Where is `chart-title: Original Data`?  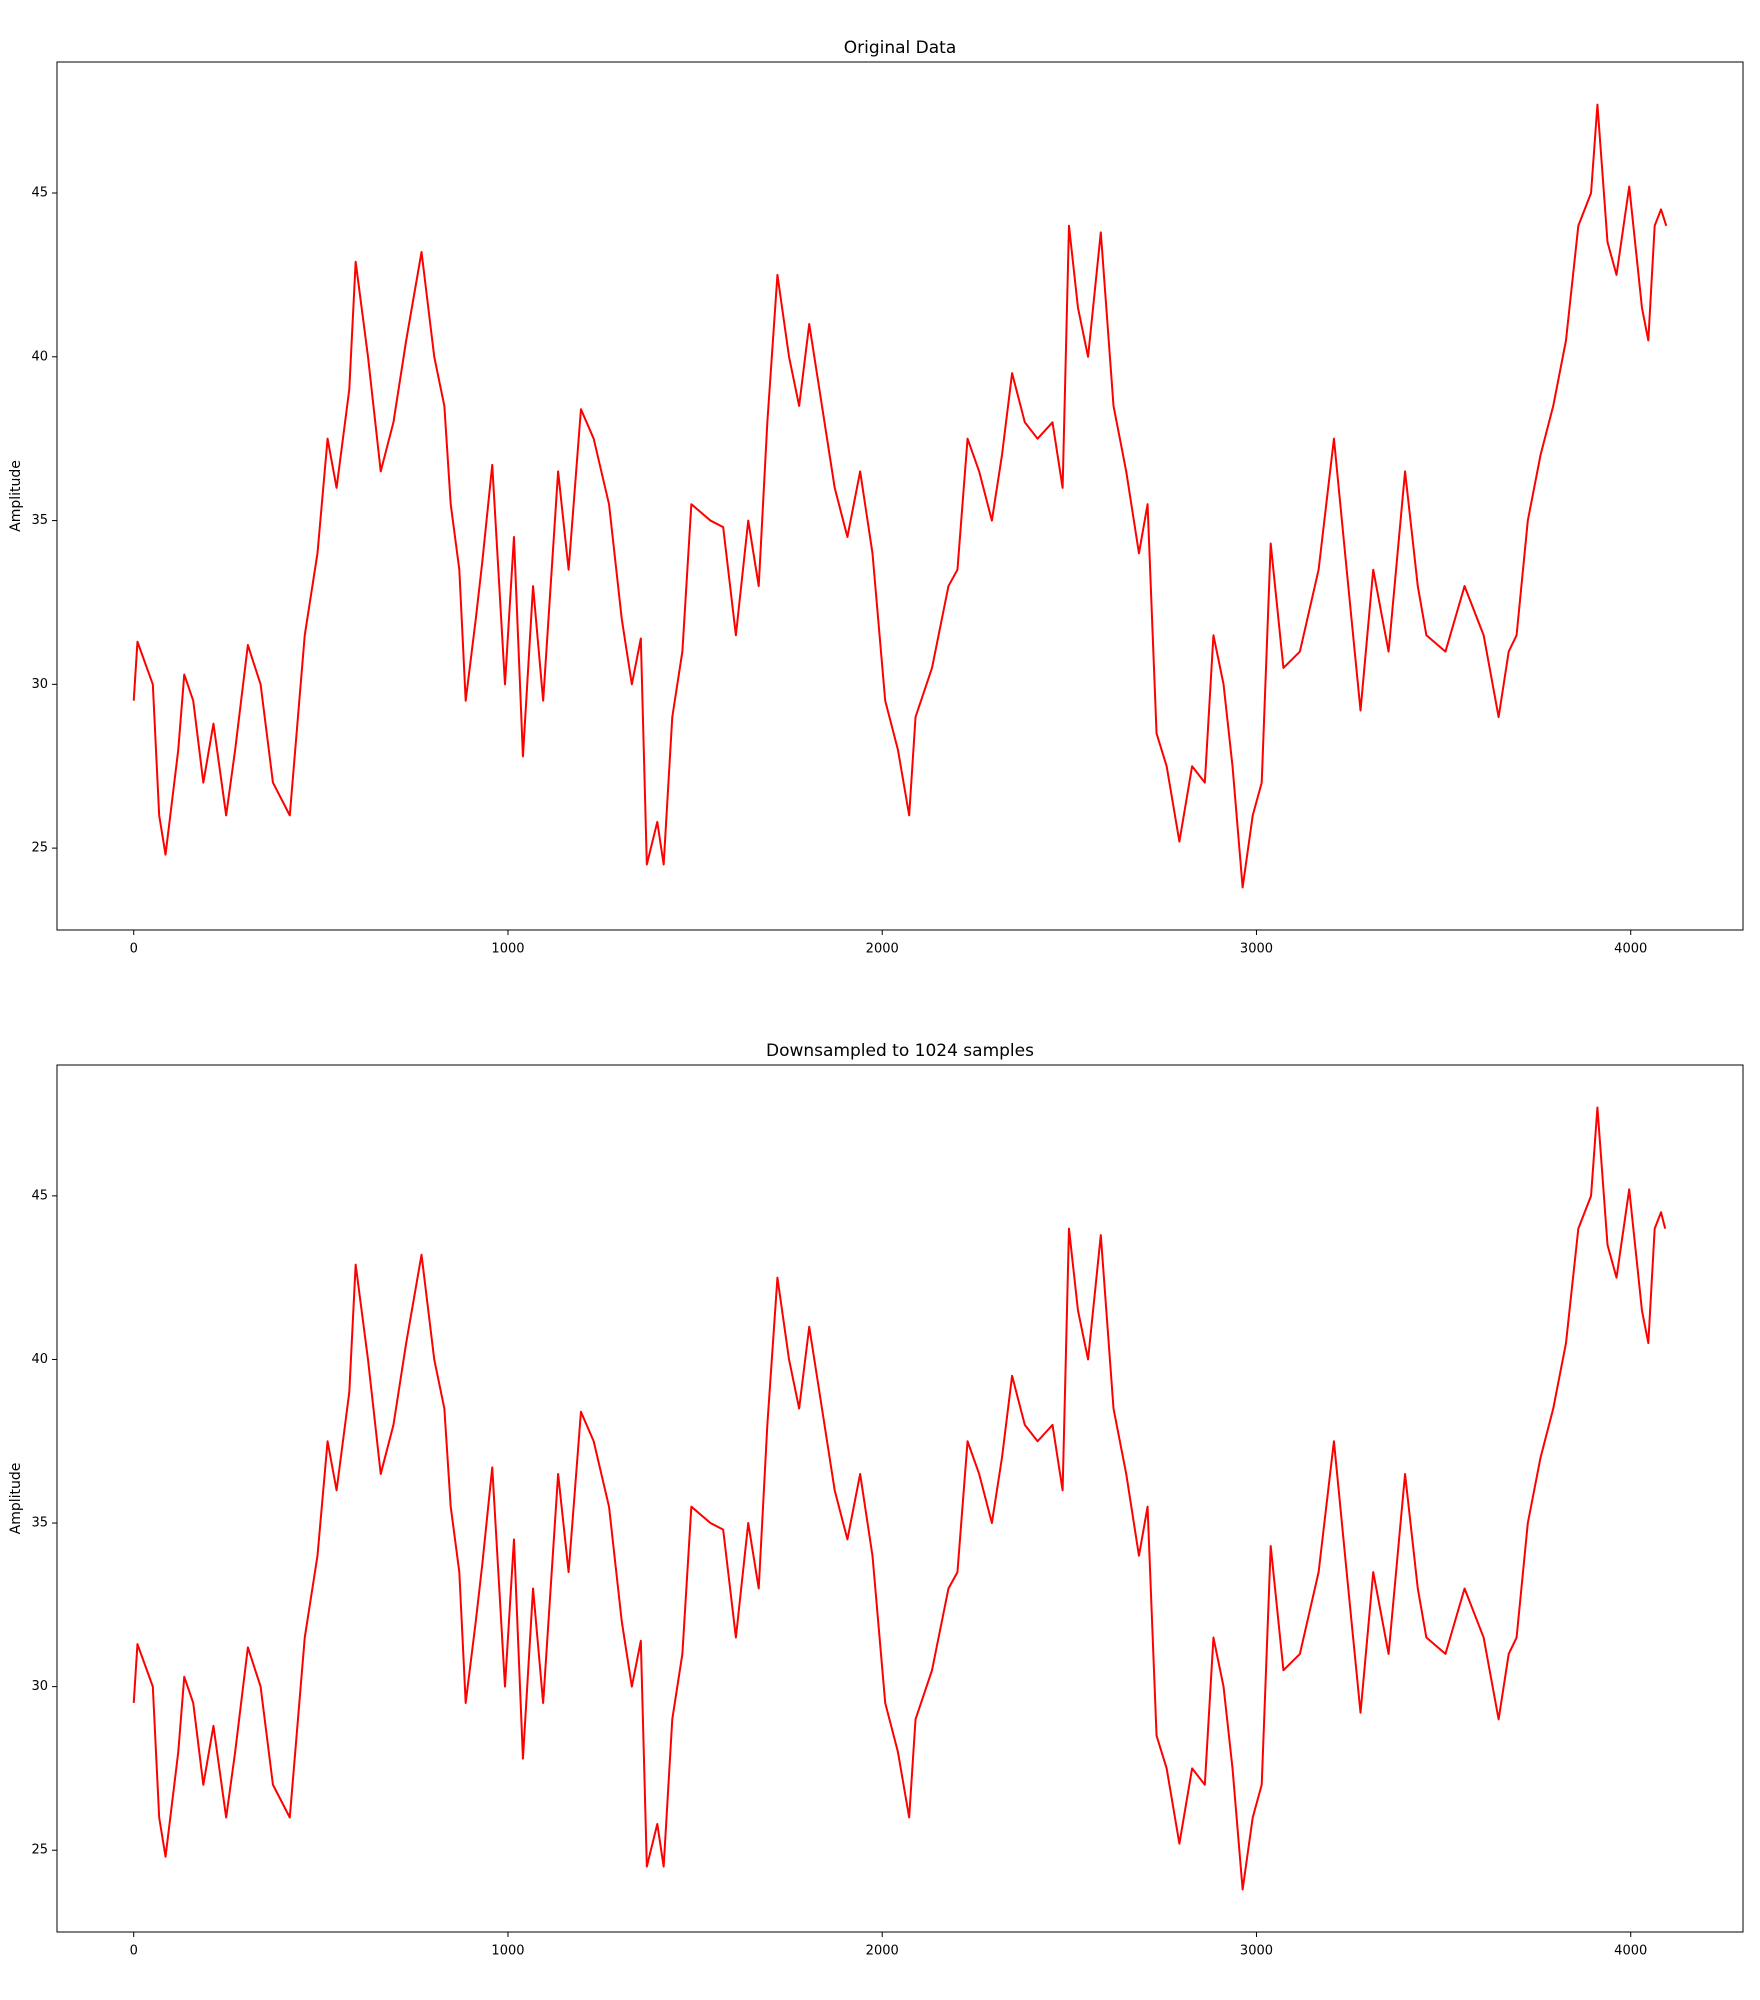 chart-title: Original Data is located at coordinates (900, 48).